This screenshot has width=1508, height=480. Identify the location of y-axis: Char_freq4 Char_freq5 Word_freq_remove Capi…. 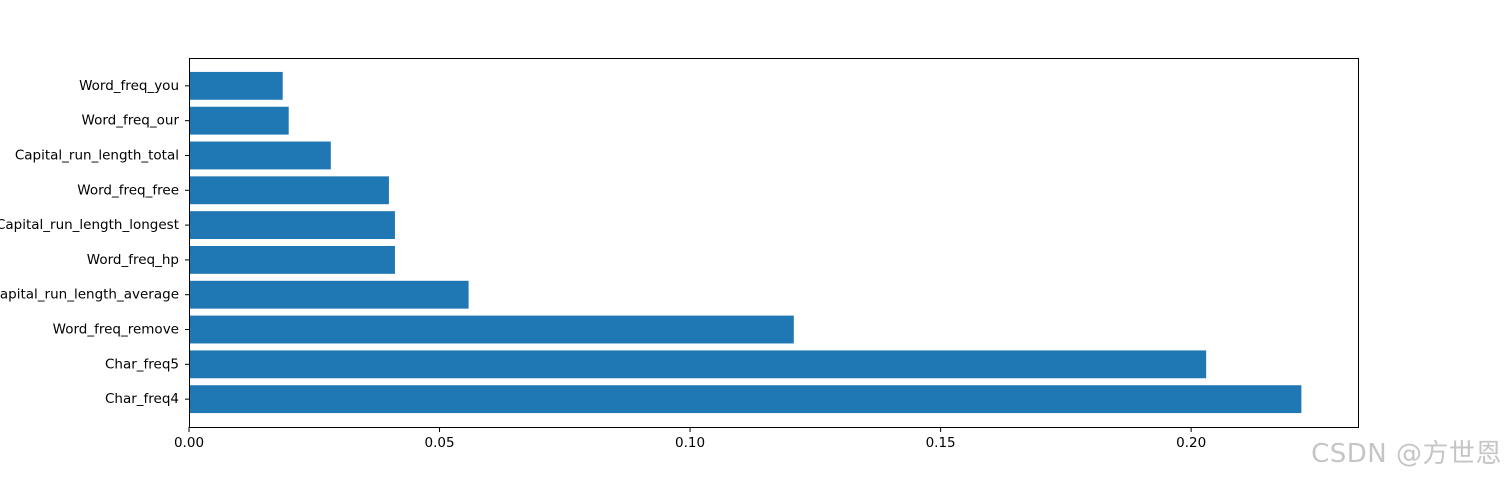
(94, 242).